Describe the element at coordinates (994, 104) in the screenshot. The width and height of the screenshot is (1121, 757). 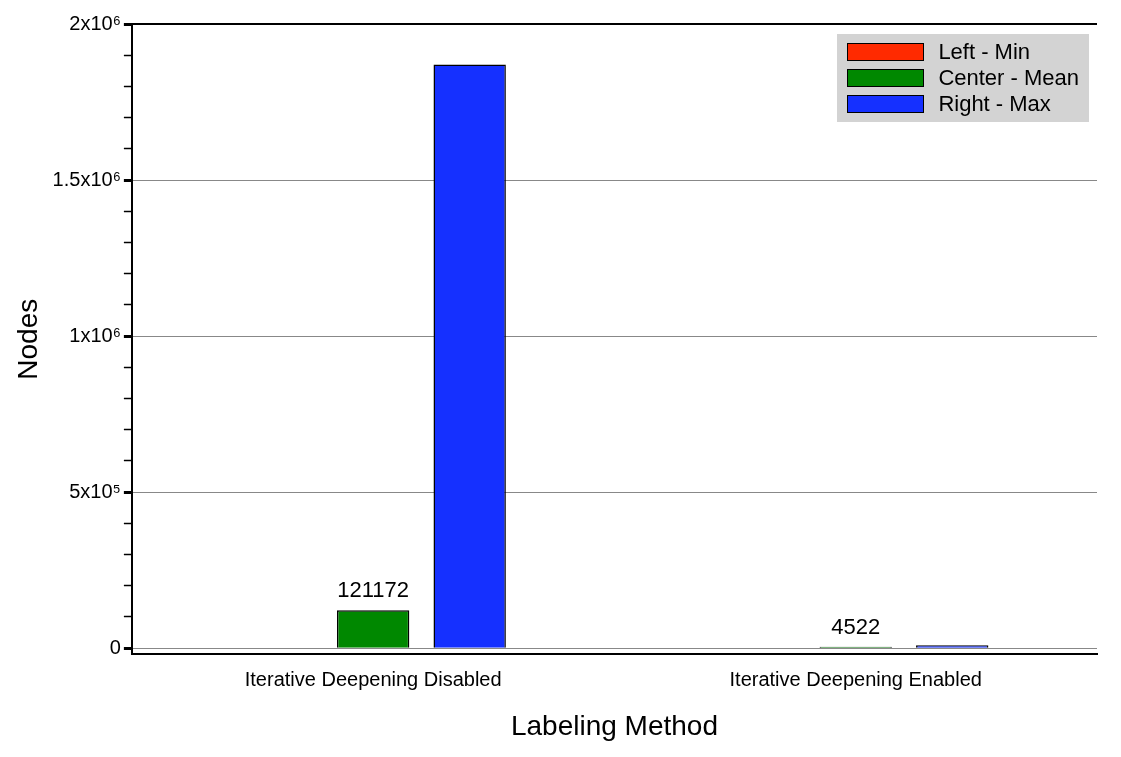
I see `legend-label: Right - Max` at that location.